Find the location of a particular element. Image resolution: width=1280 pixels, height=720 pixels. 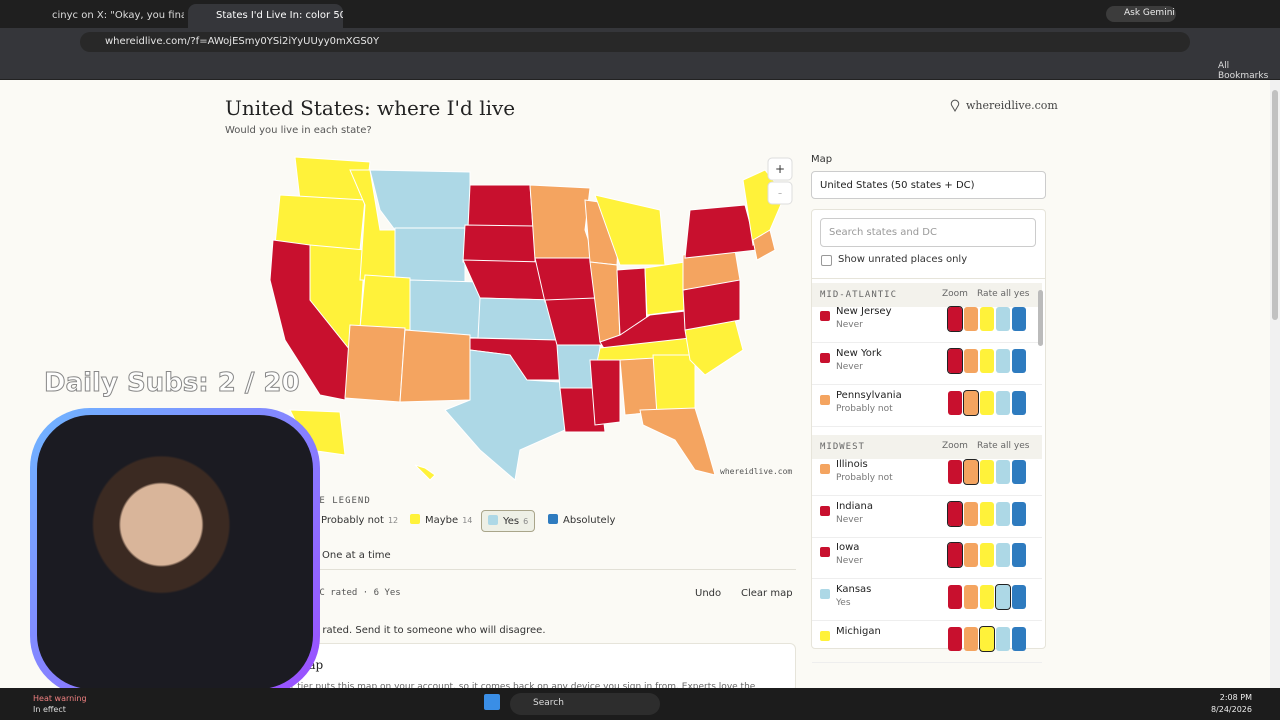

state-name: Illinois is located at coordinates (852, 464).